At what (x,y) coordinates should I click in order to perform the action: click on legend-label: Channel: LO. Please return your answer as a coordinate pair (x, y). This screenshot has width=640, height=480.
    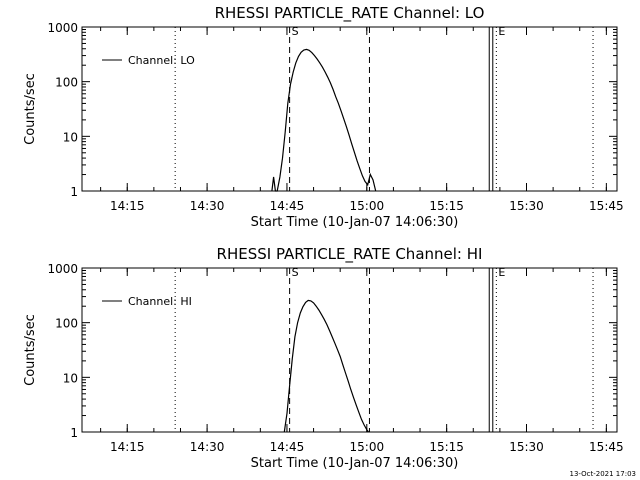
    Looking at the image, I should click on (161, 60).